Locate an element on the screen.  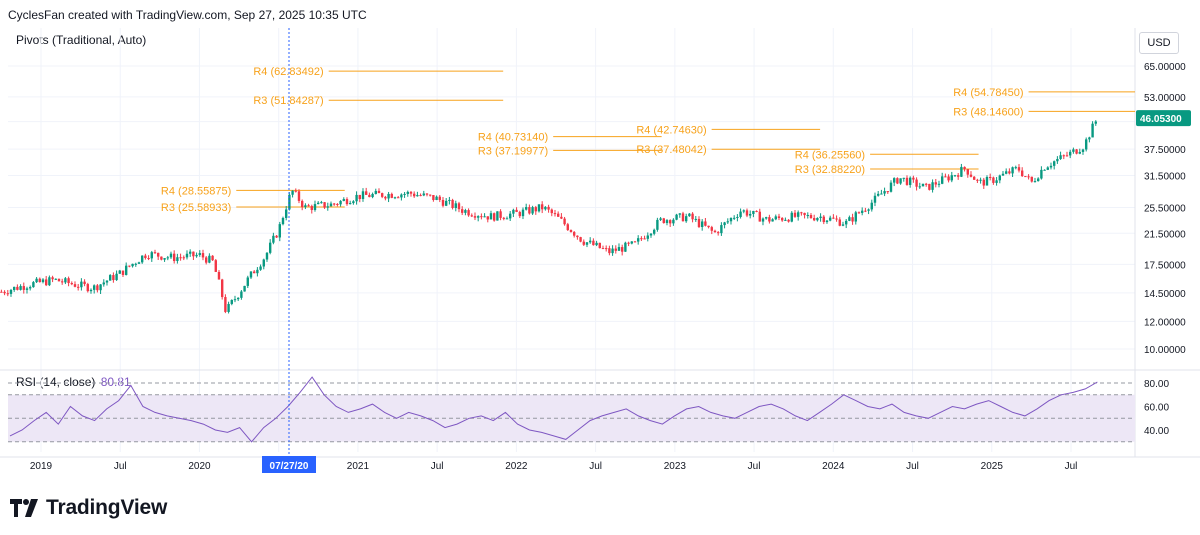
pivot-label-r3: R3 (48.14600) is located at coordinates (988, 112).